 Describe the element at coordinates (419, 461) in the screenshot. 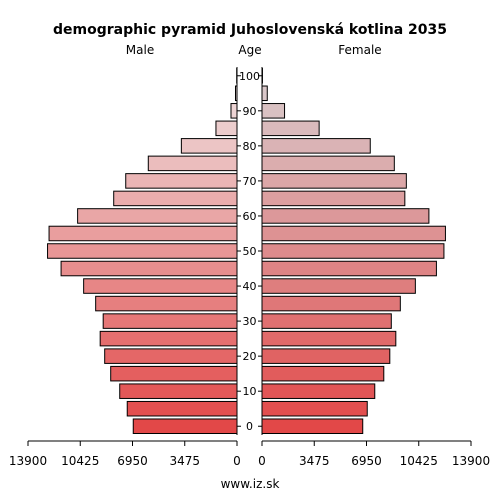

I see `female-x-tick-label: 10425` at that location.